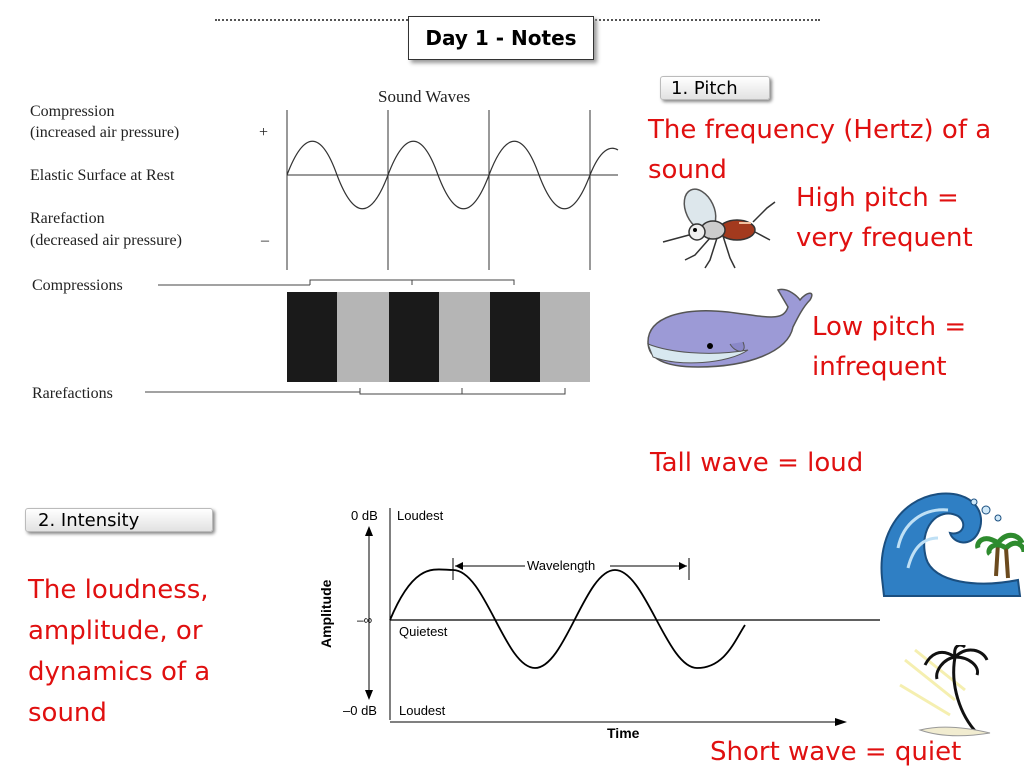 The height and width of the screenshot is (772, 1024). I want to click on pitch-definition: The frequency (Hertz) of a sound, so click(820, 150).